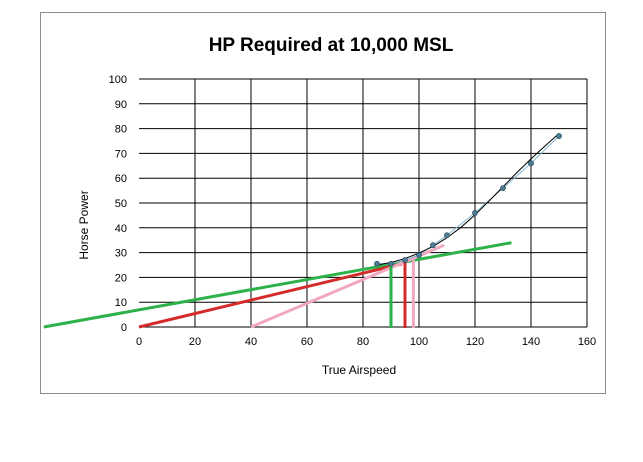 The width and height of the screenshot is (643, 462). I want to click on y-tick-label: 0, so click(124, 328).